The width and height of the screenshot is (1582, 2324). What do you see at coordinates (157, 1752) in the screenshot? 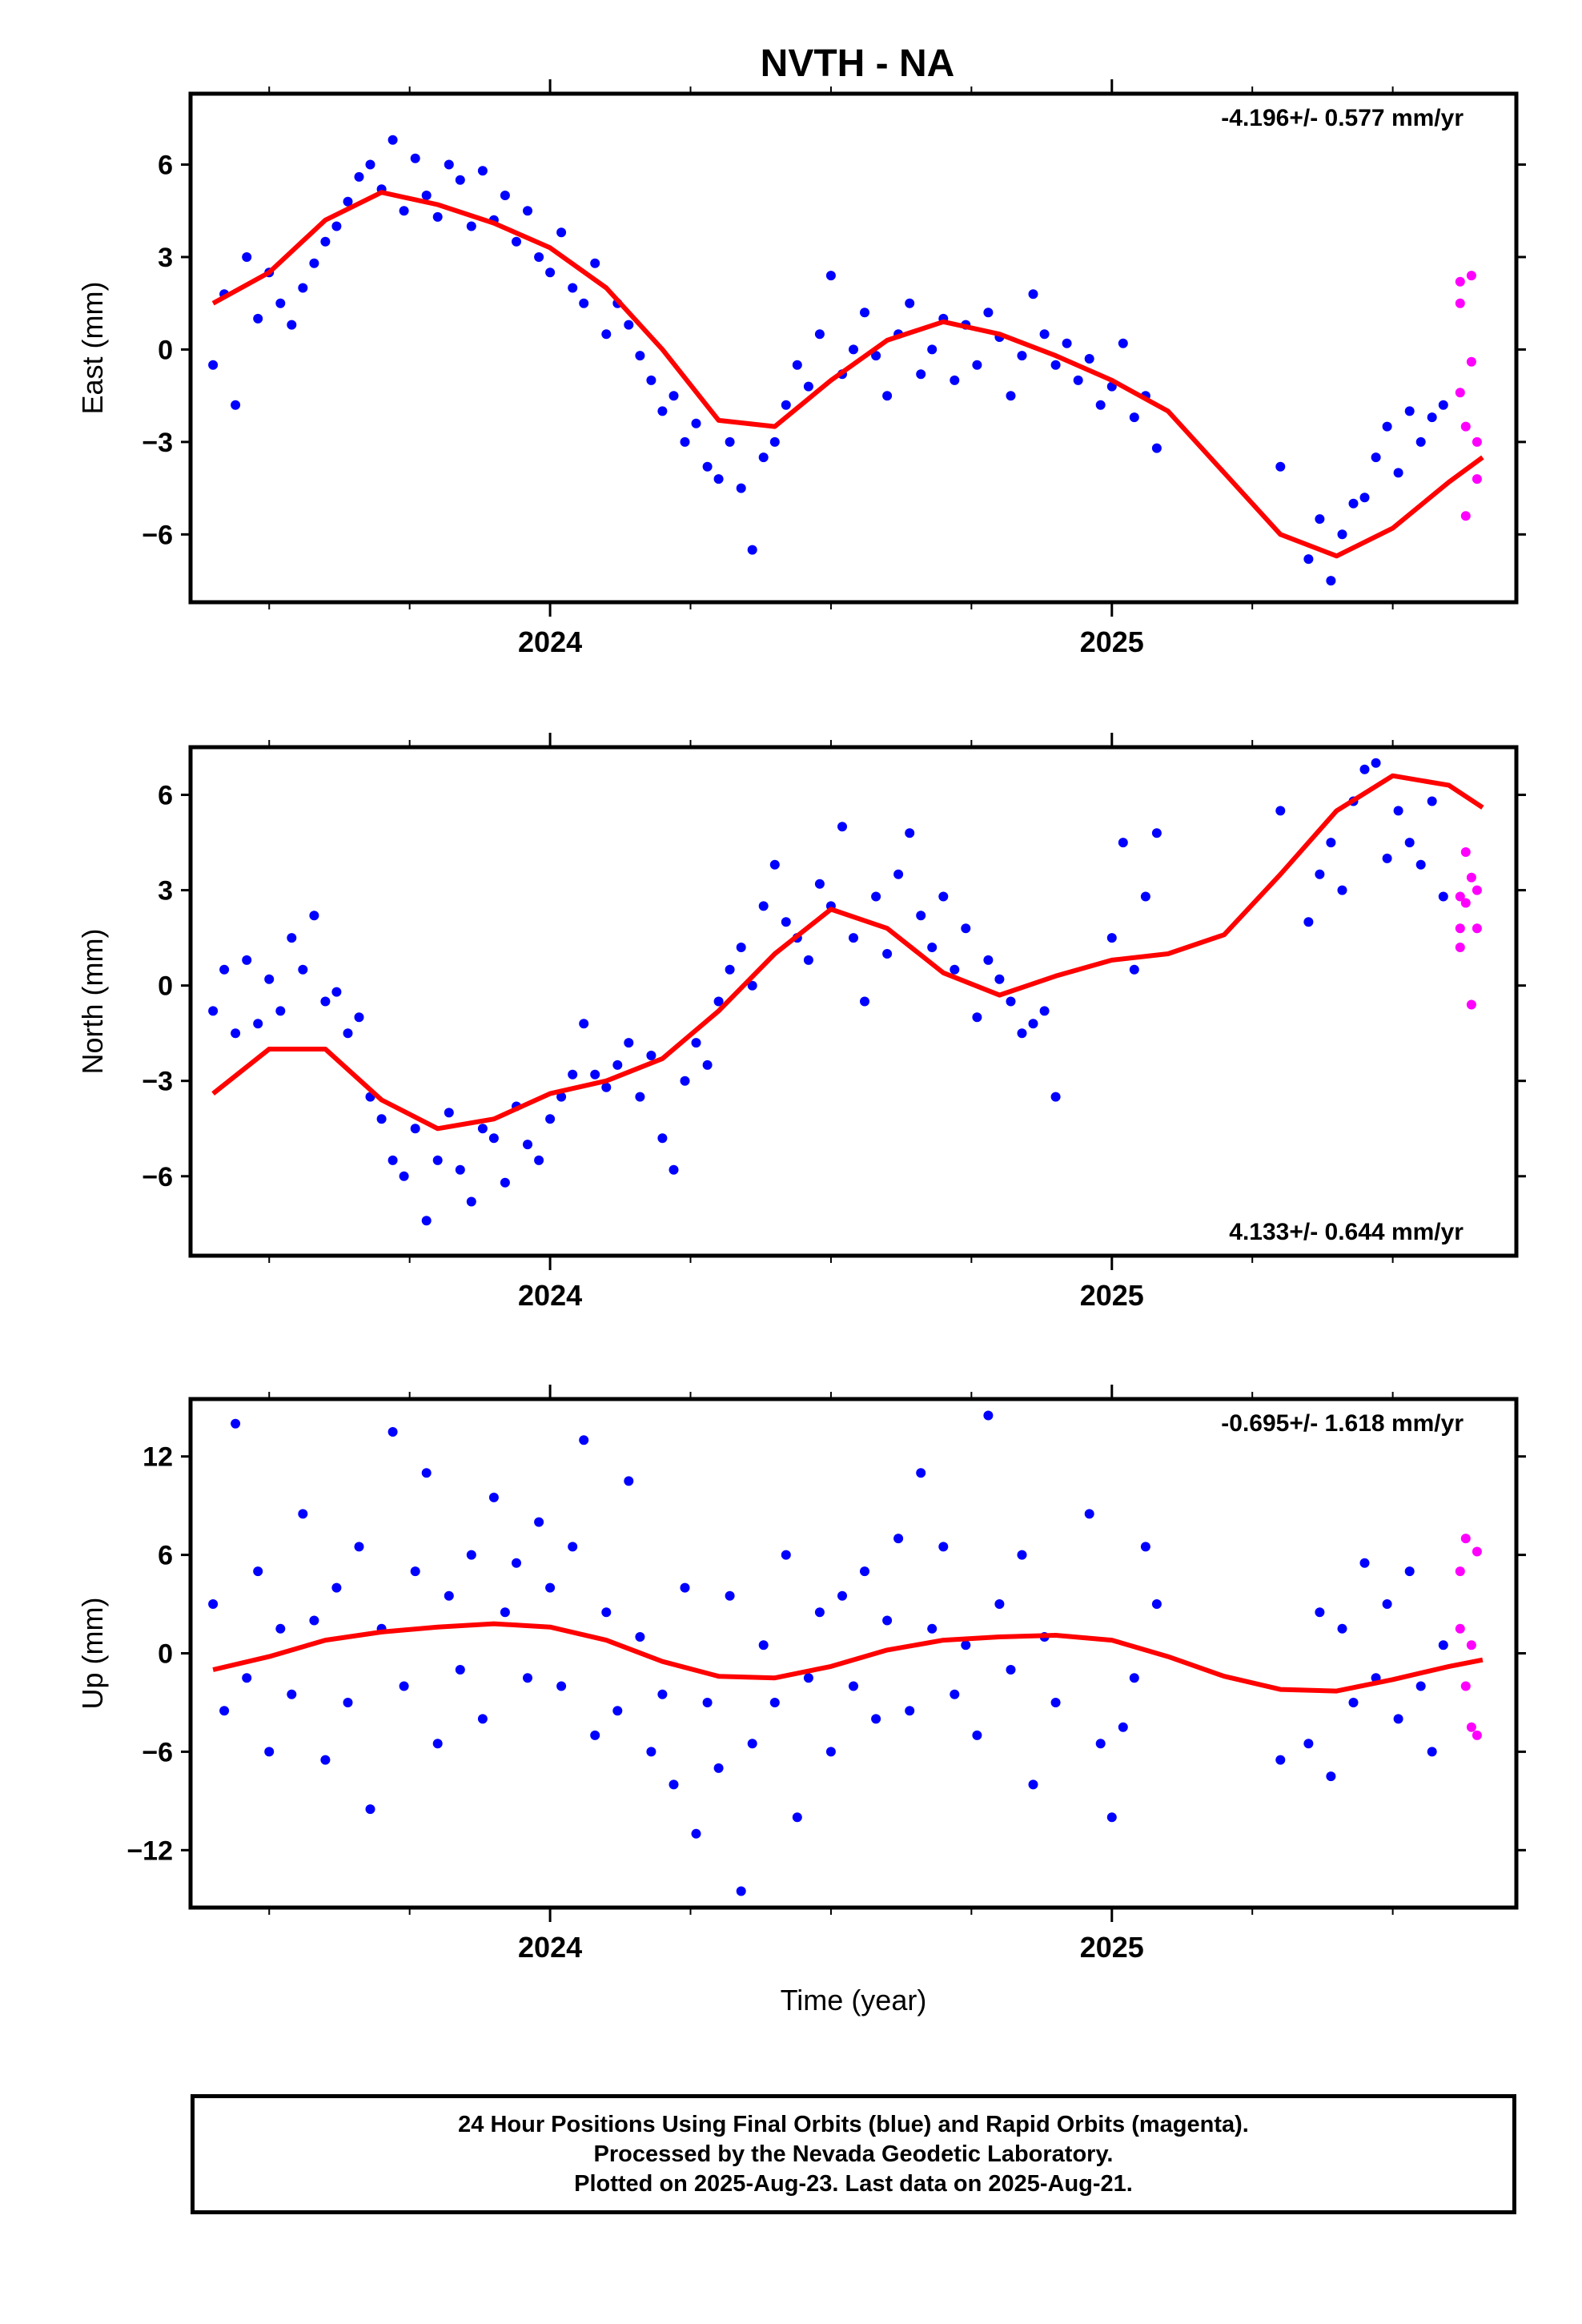
I see `y-tick-label: −6` at bounding box center [157, 1752].